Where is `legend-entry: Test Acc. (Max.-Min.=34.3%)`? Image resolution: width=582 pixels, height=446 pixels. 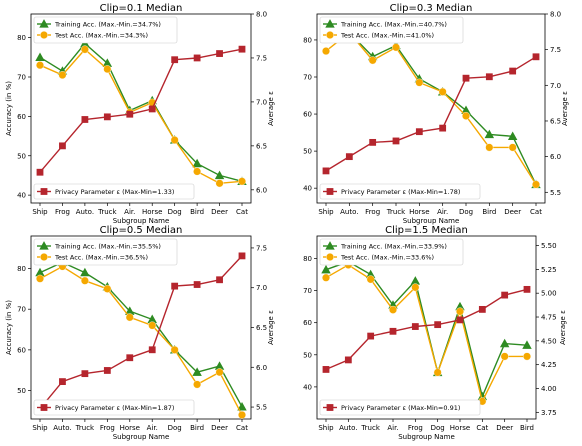
legend-entry: Test Acc. (Max.-Min.=34.3%) is located at coordinates (101, 35).